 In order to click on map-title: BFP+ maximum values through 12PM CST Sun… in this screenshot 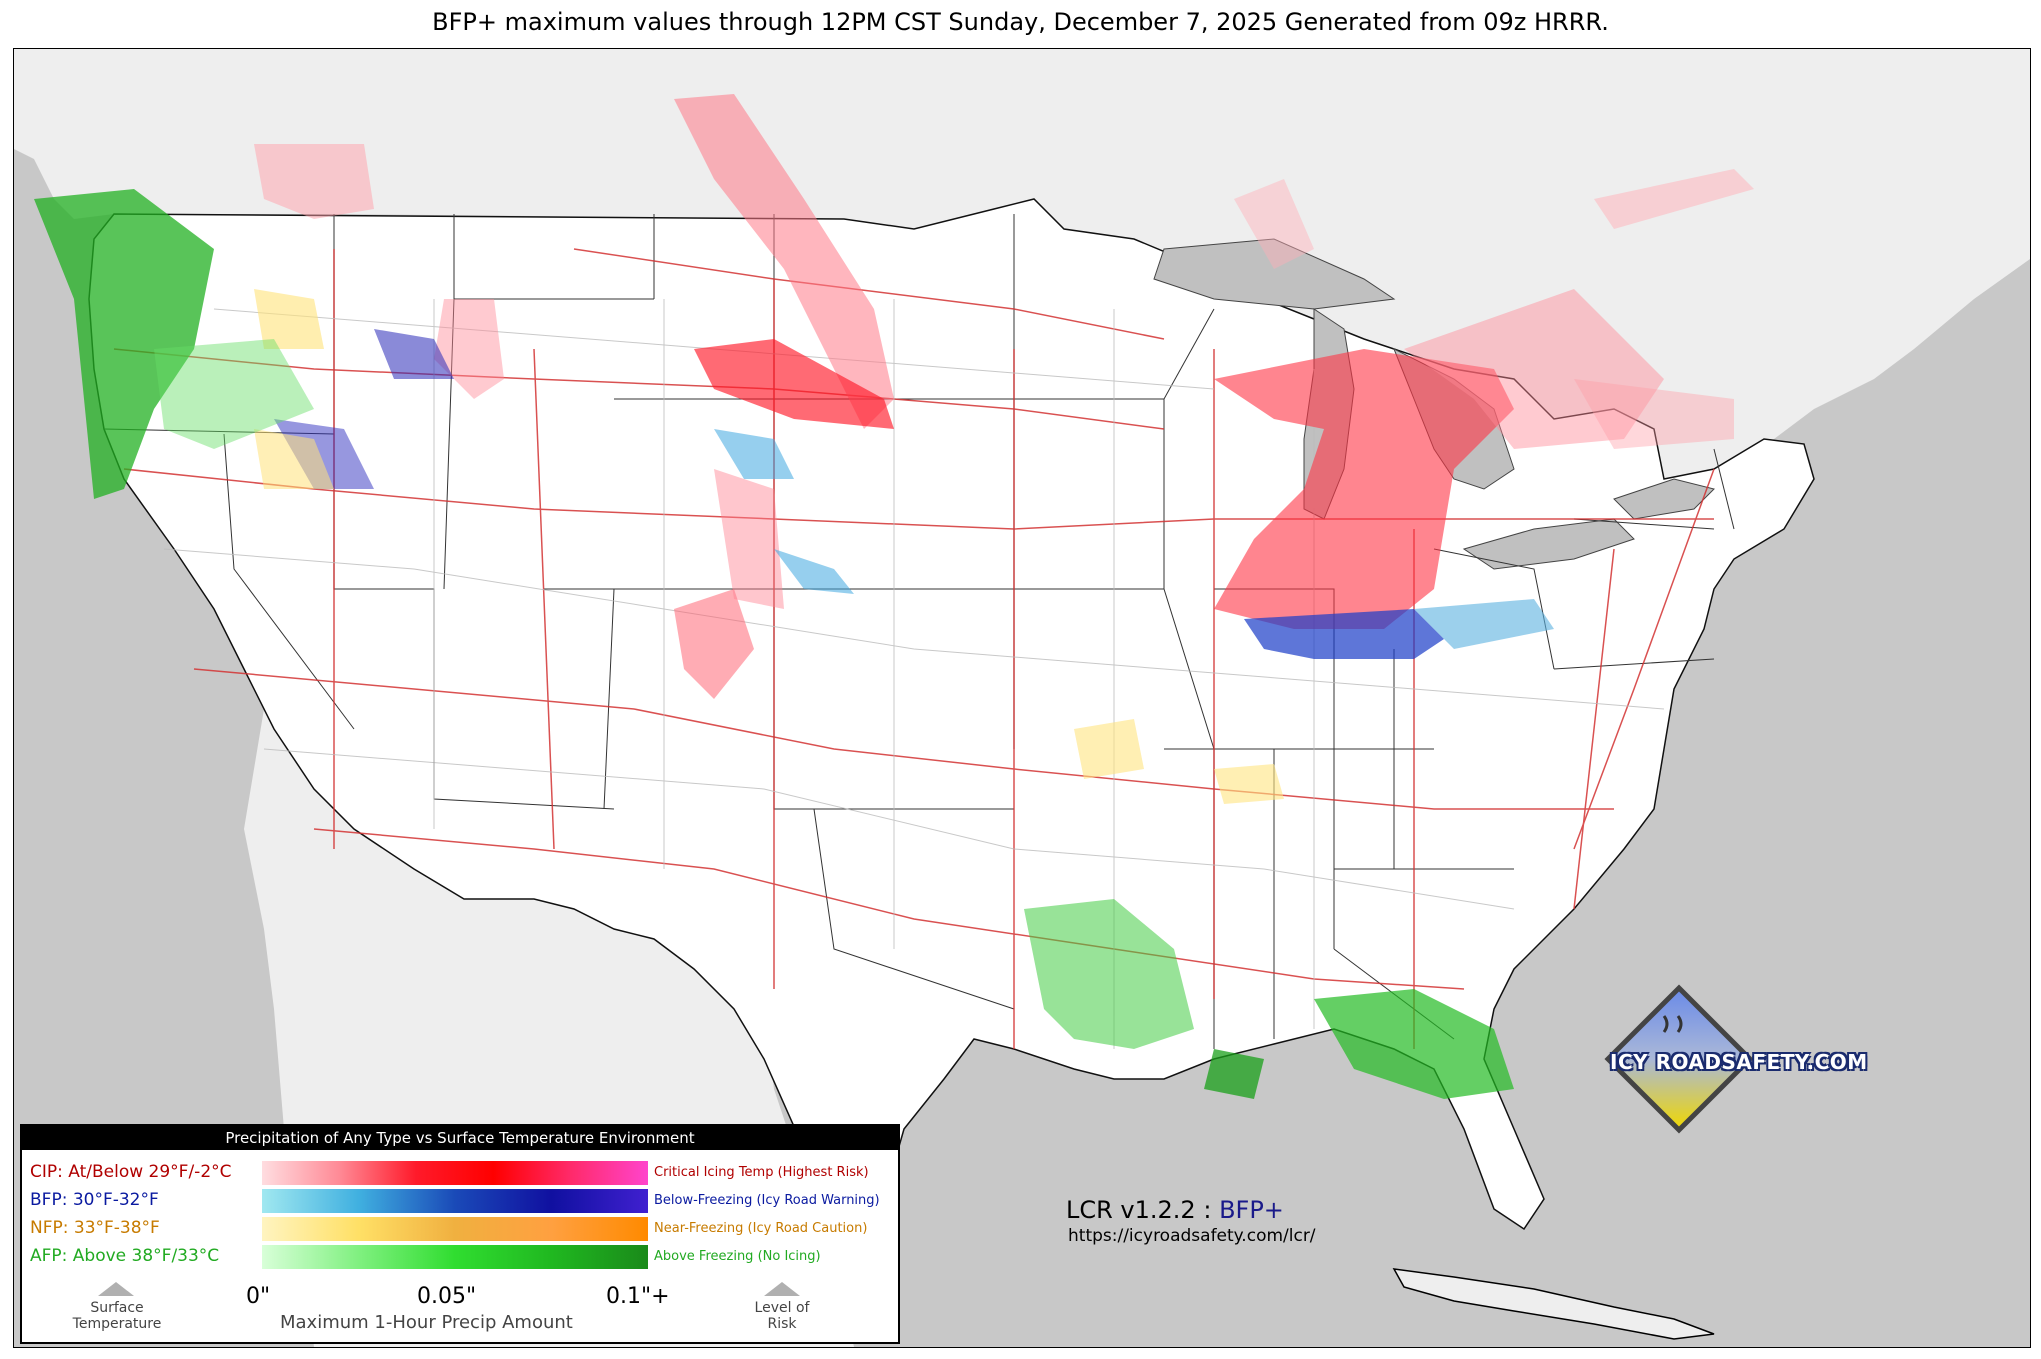, I will do `click(1020, 22)`.